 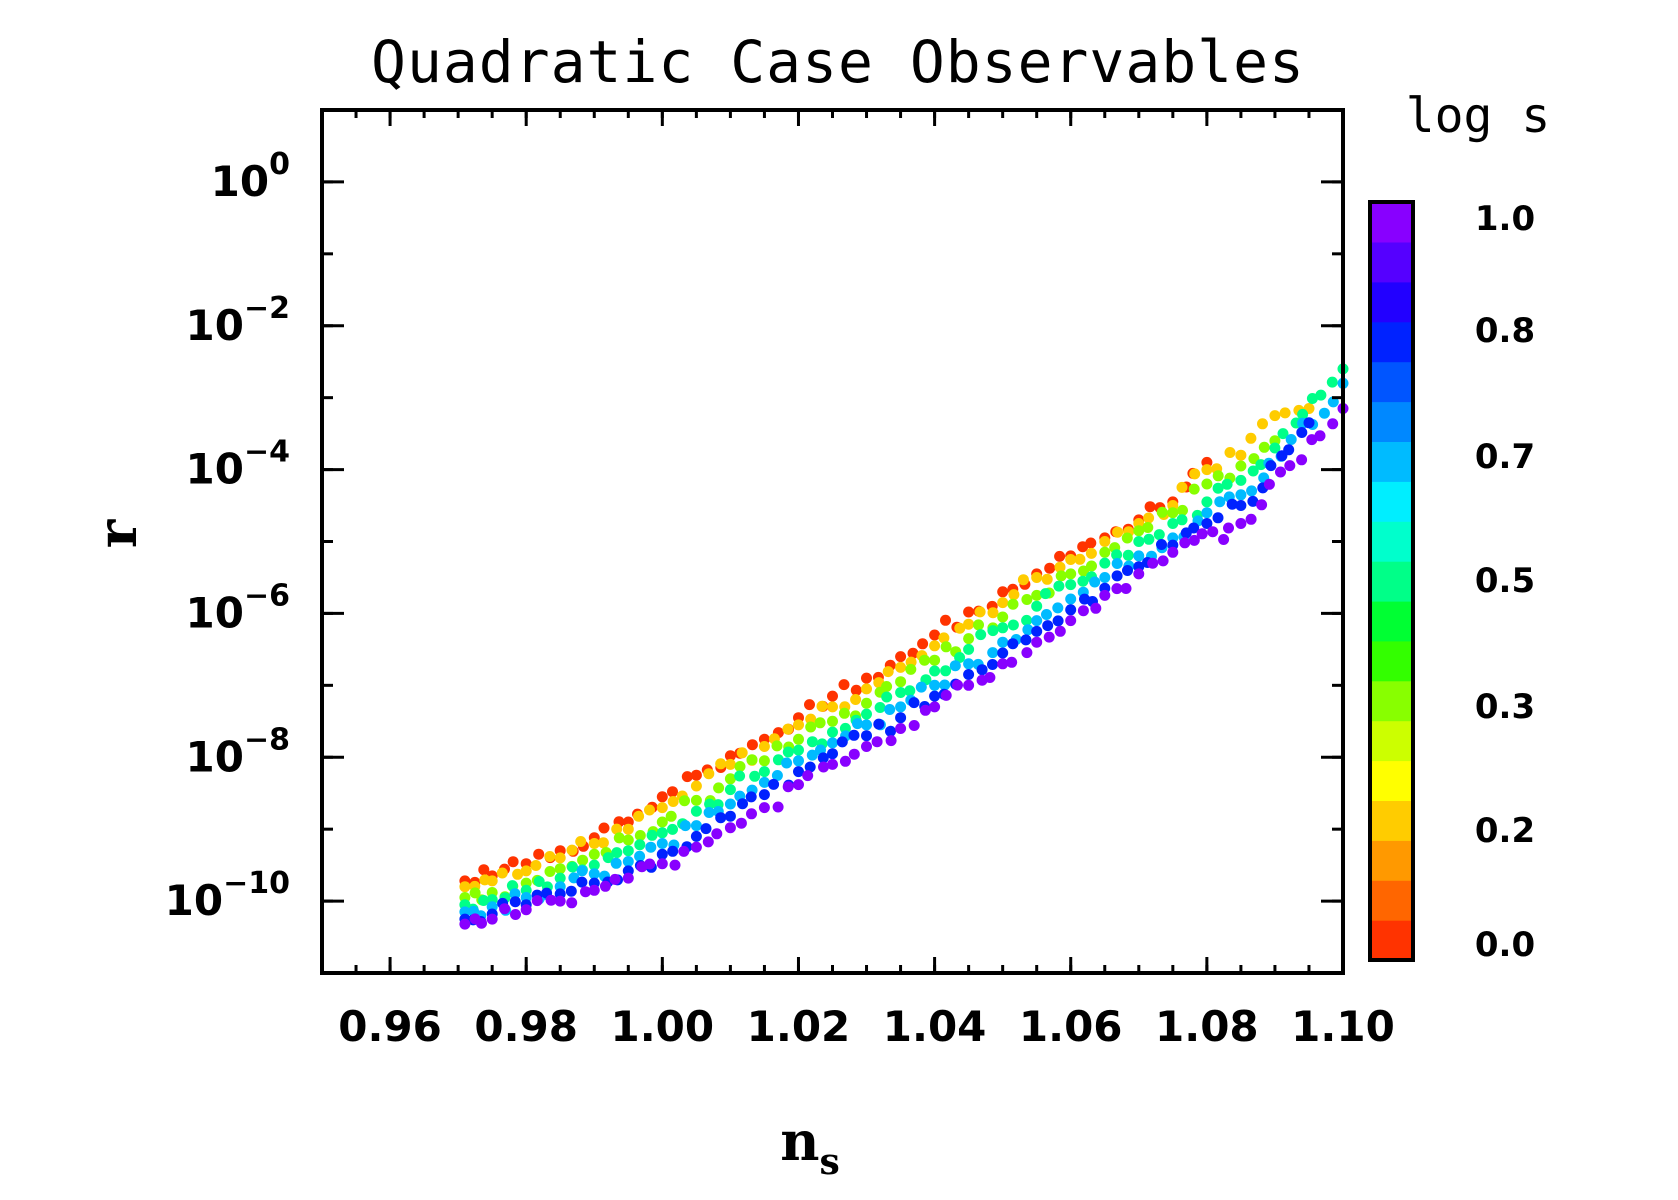 What do you see at coordinates (526, 1026) in the screenshot?
I see `x-tick-label: 0.98` at bounding box center [526, 1026].